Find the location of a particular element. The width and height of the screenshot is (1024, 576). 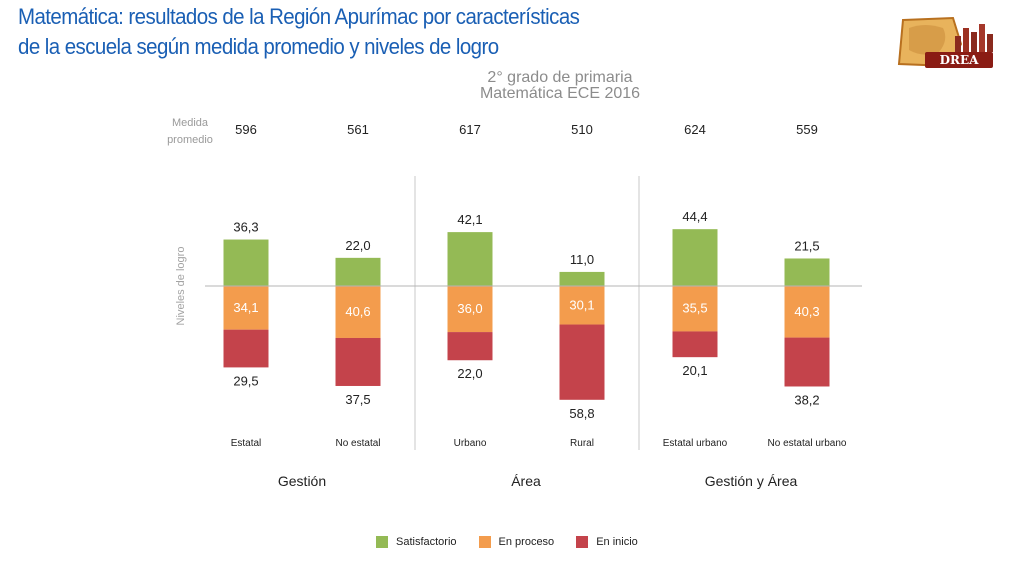

data-label-proceso-estatal-urbano: 35,5 is located at coordinates (694, 308).